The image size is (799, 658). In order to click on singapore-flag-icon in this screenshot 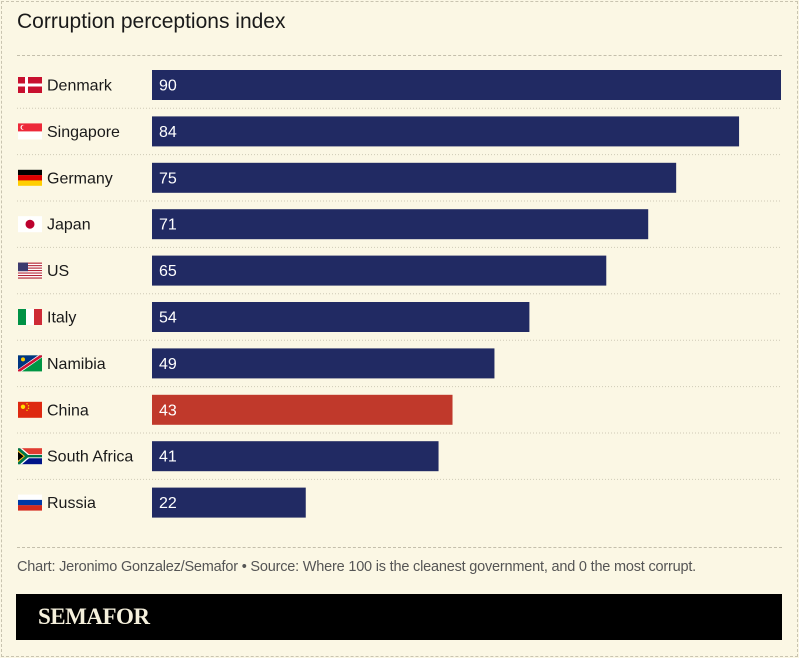, I will do `click(30, 131)`.